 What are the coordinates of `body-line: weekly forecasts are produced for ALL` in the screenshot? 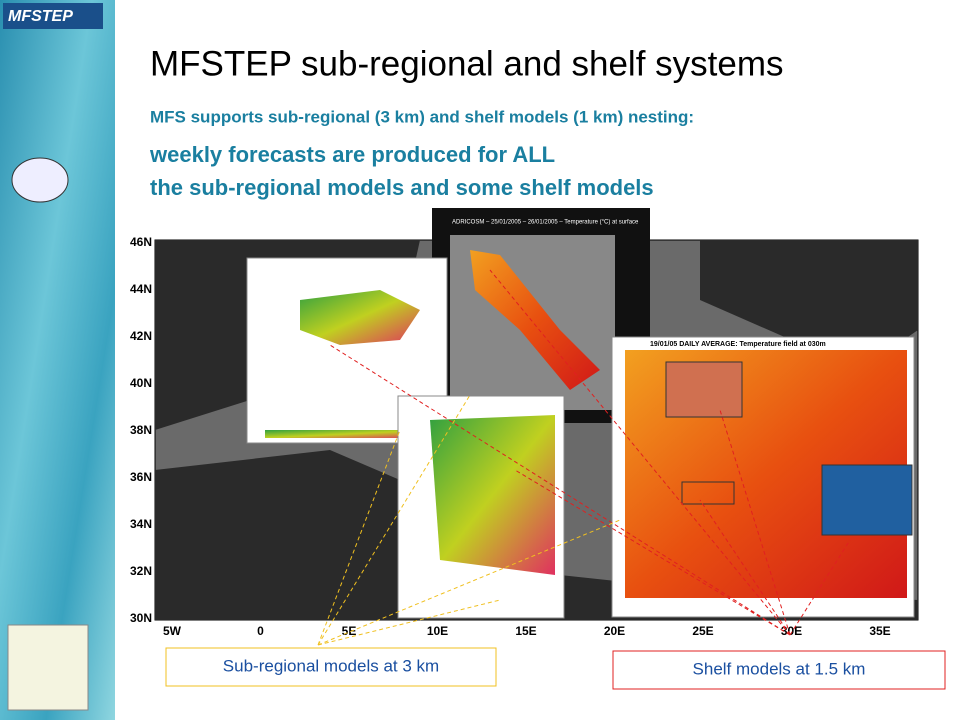 It's located at (352, 154).